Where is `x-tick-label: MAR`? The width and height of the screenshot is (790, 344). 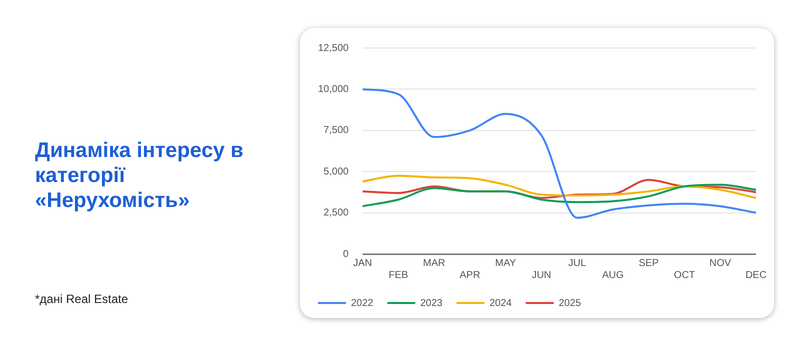
x-tick-label: MAR is located at coordinates (434, 263).